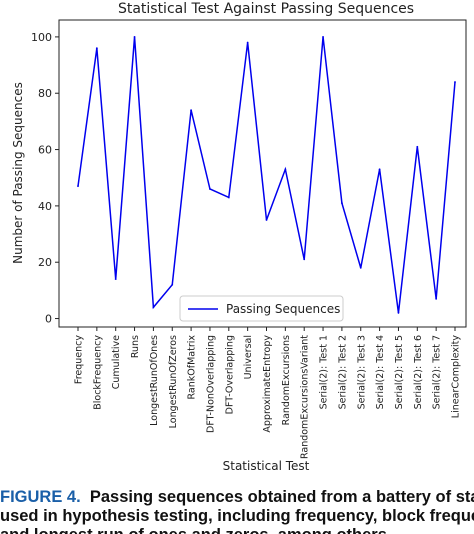  What do you see at coordinates (40, 497) in the screenshot?
I see `figure-label: FIGURE 4.` at bounding box center [40, 497].